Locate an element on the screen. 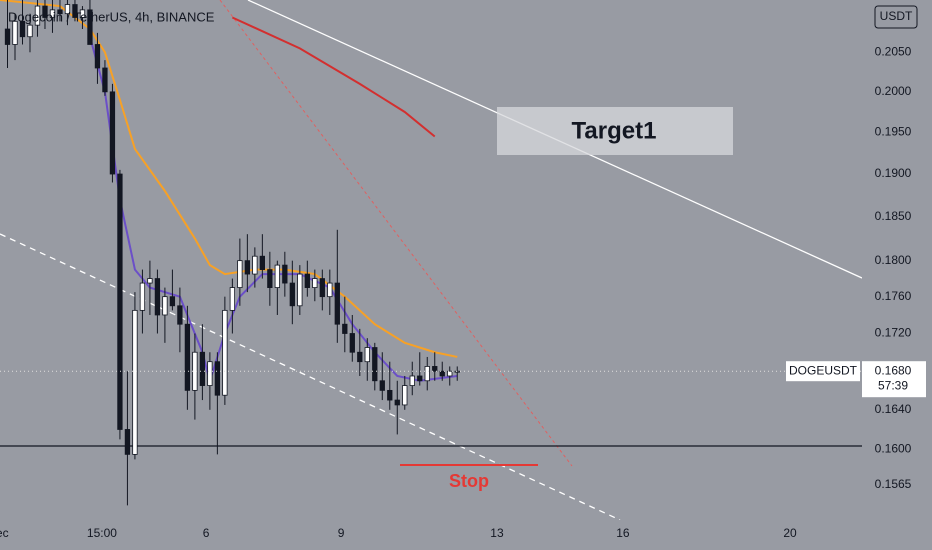 The image size is (932, 550). last-price-label: 0.1680 is located at coordinates (893, 370).